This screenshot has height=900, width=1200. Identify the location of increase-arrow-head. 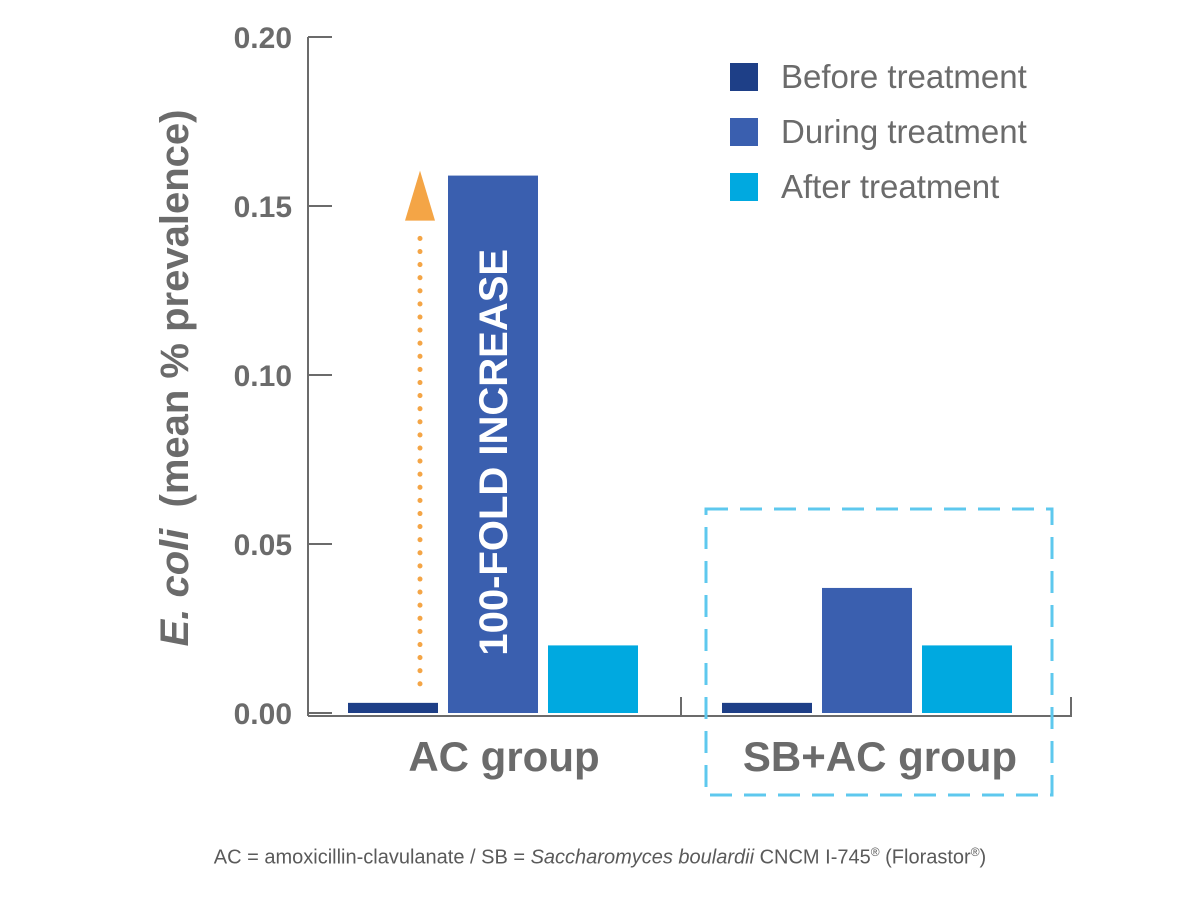
(420, 195).